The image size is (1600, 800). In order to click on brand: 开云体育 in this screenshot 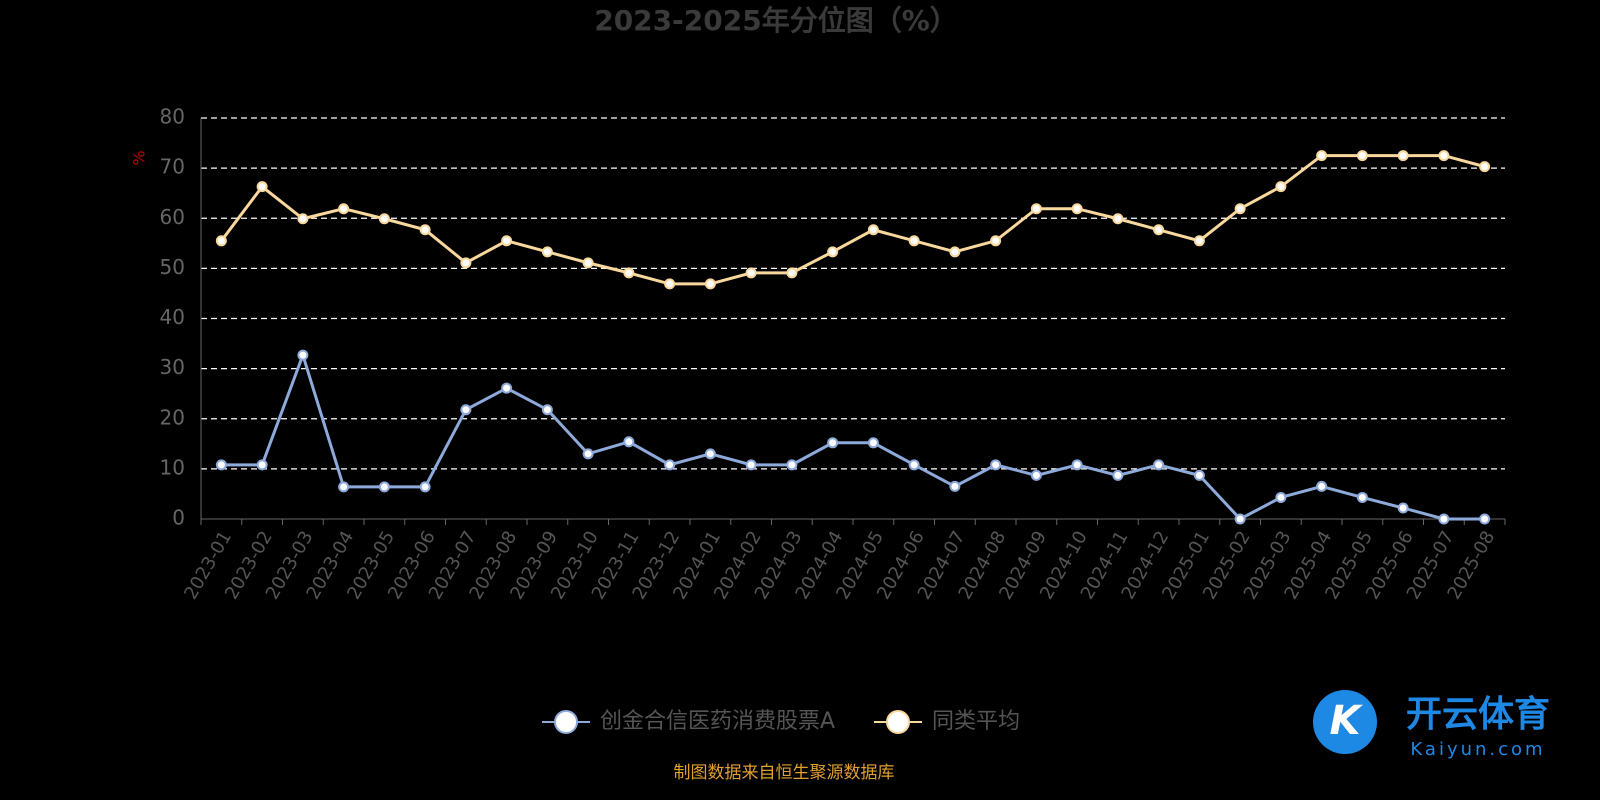, I will do `click(1478, 714)`.